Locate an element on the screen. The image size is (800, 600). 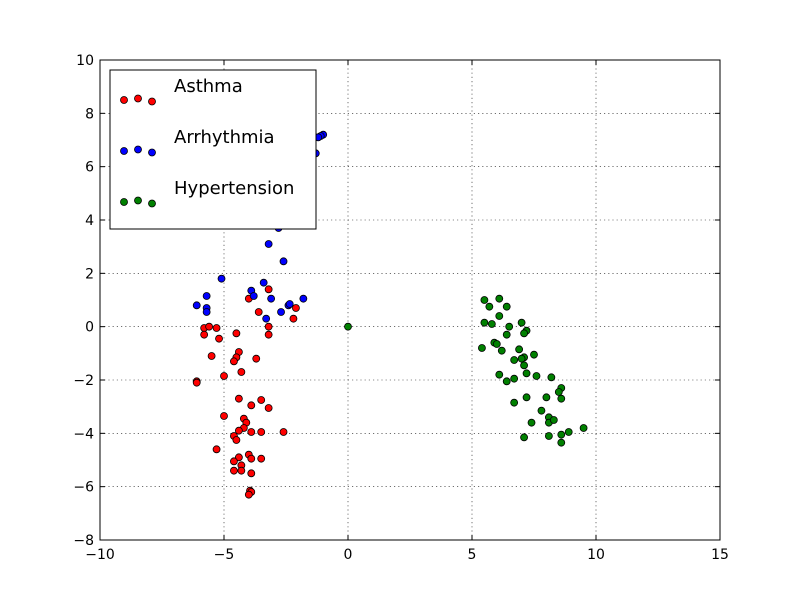
y-tick-label: 6 is located at coordinates (89, 168).